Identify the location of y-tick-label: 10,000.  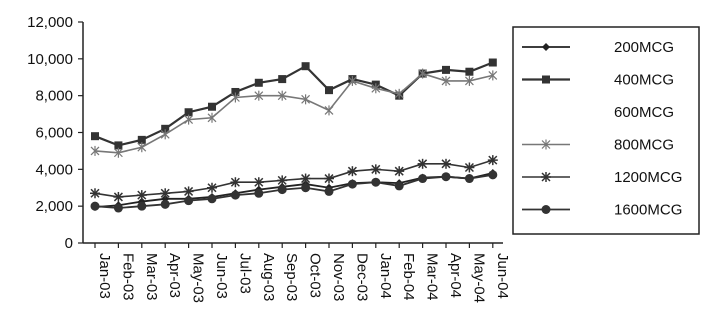
(50, 59).